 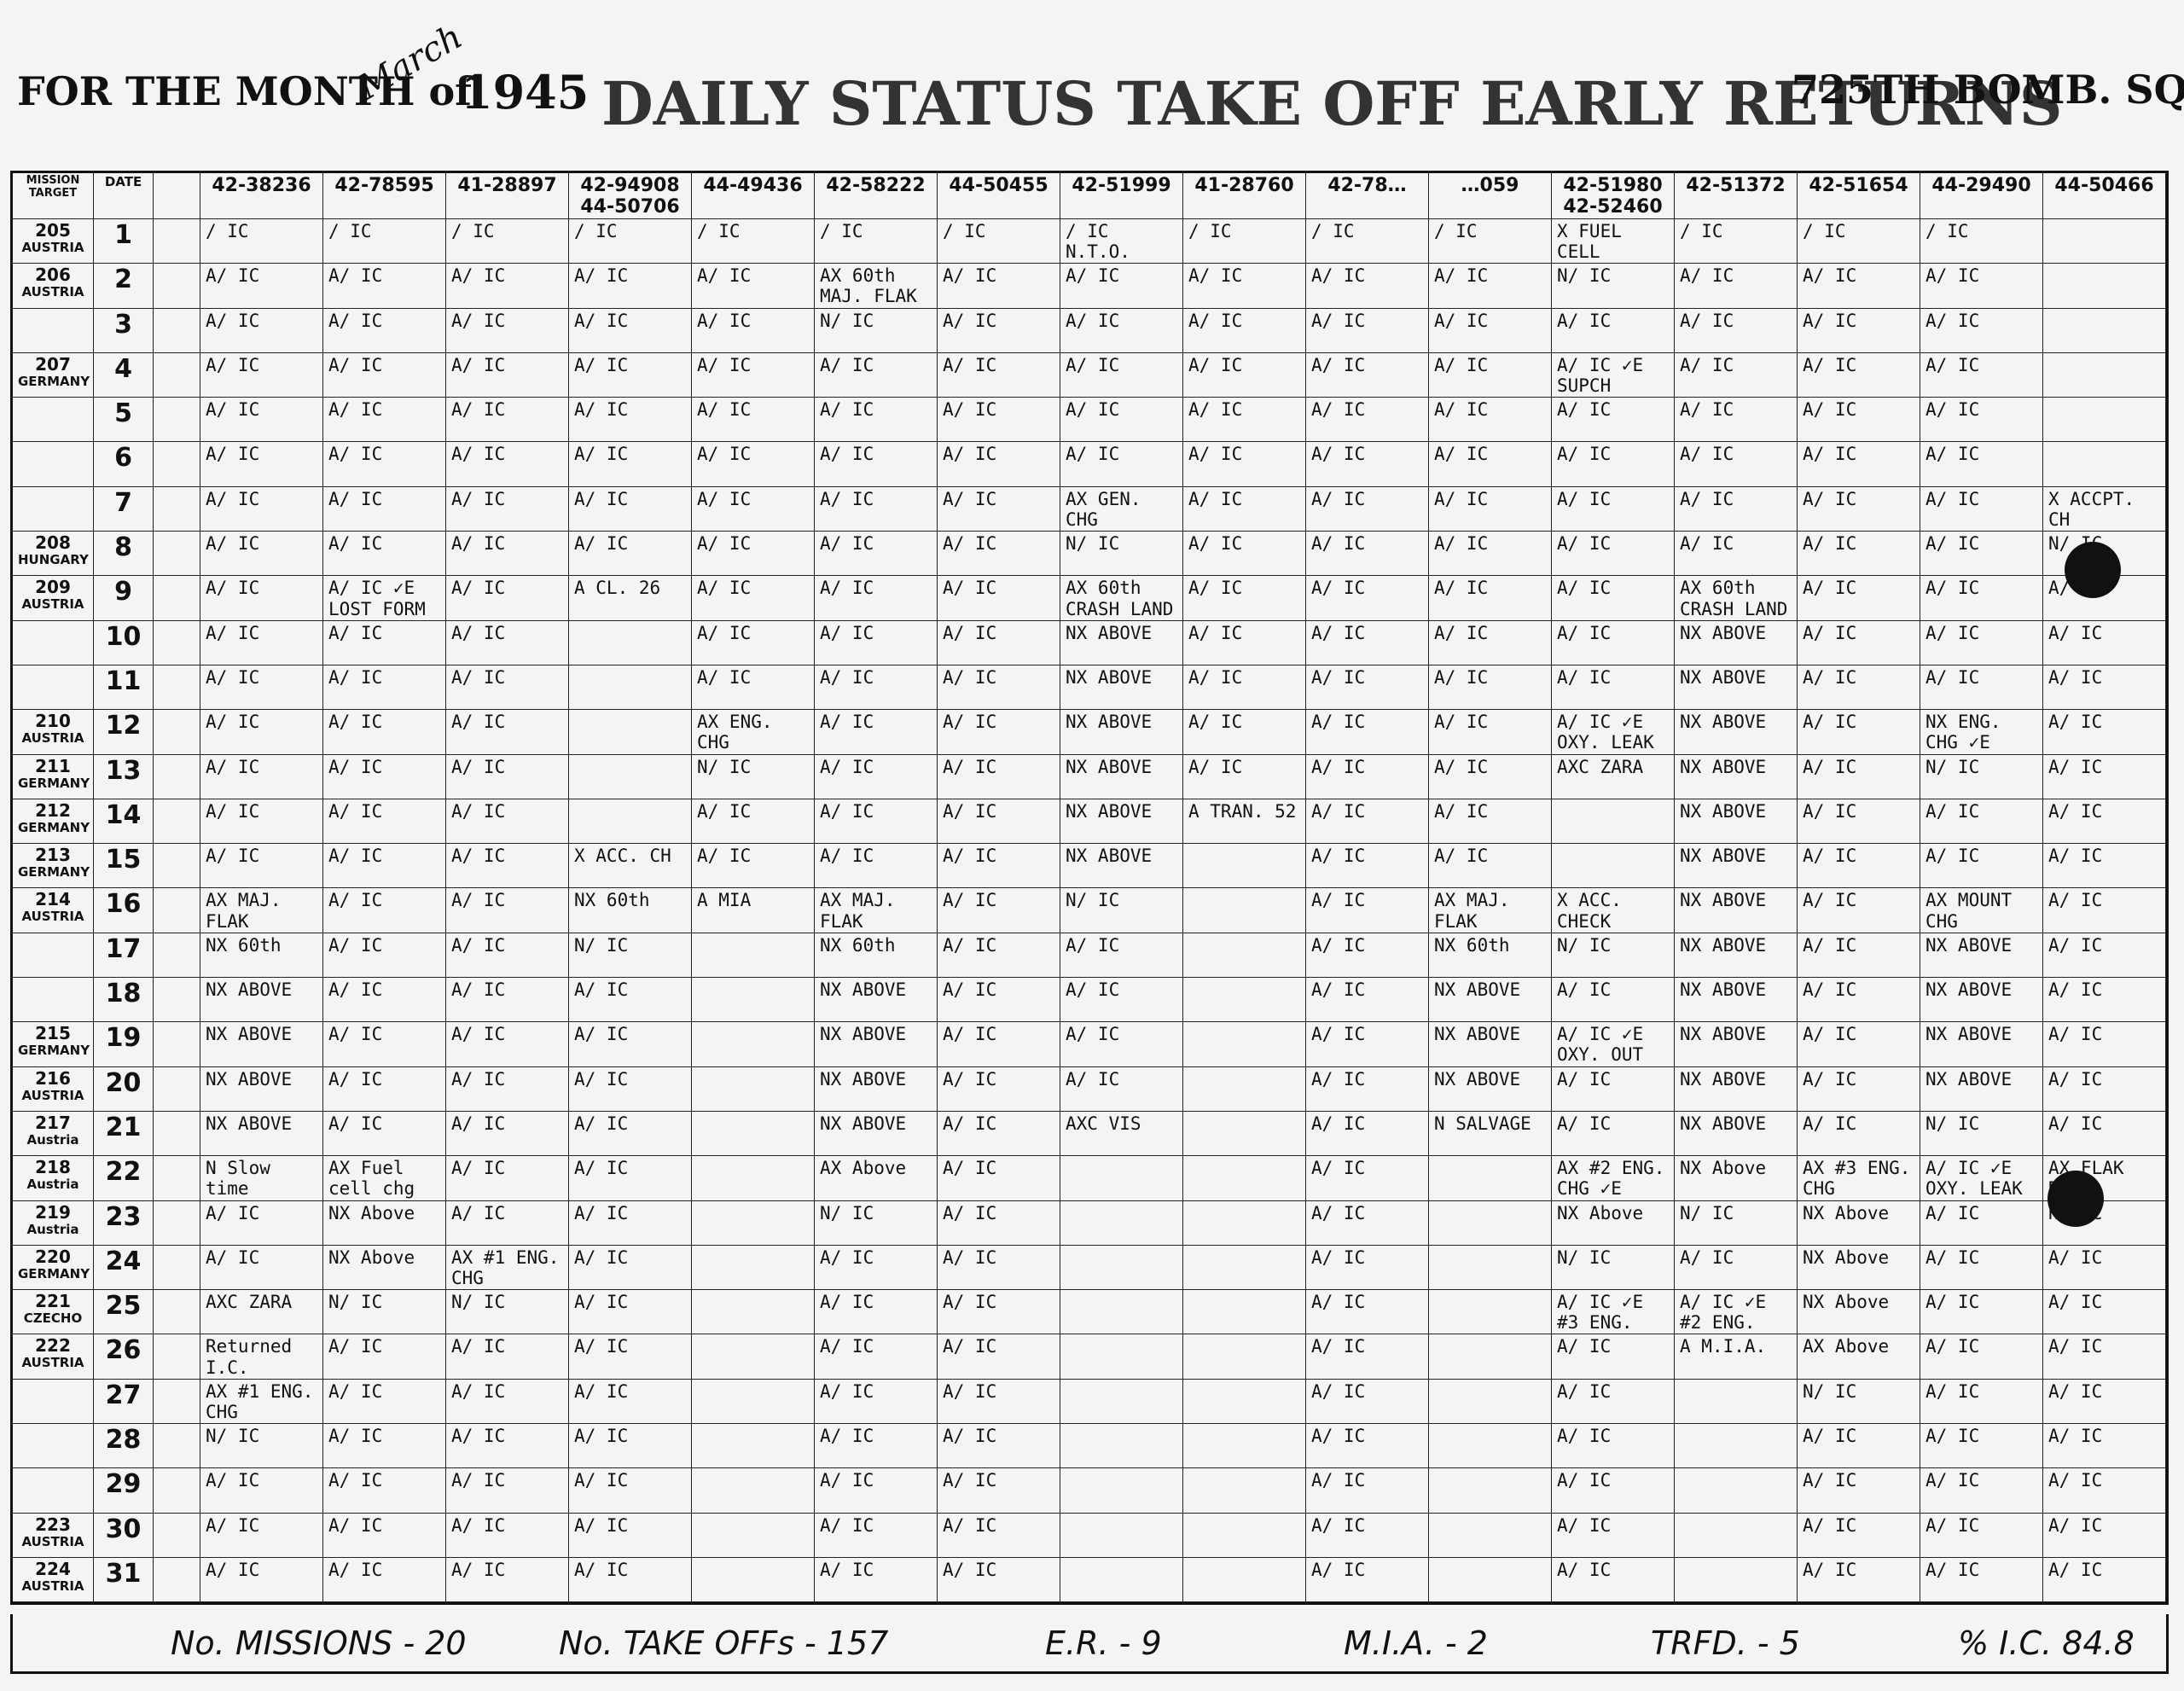 I want to click on status-cell: NX Above, so click(x=1859, y=1223).